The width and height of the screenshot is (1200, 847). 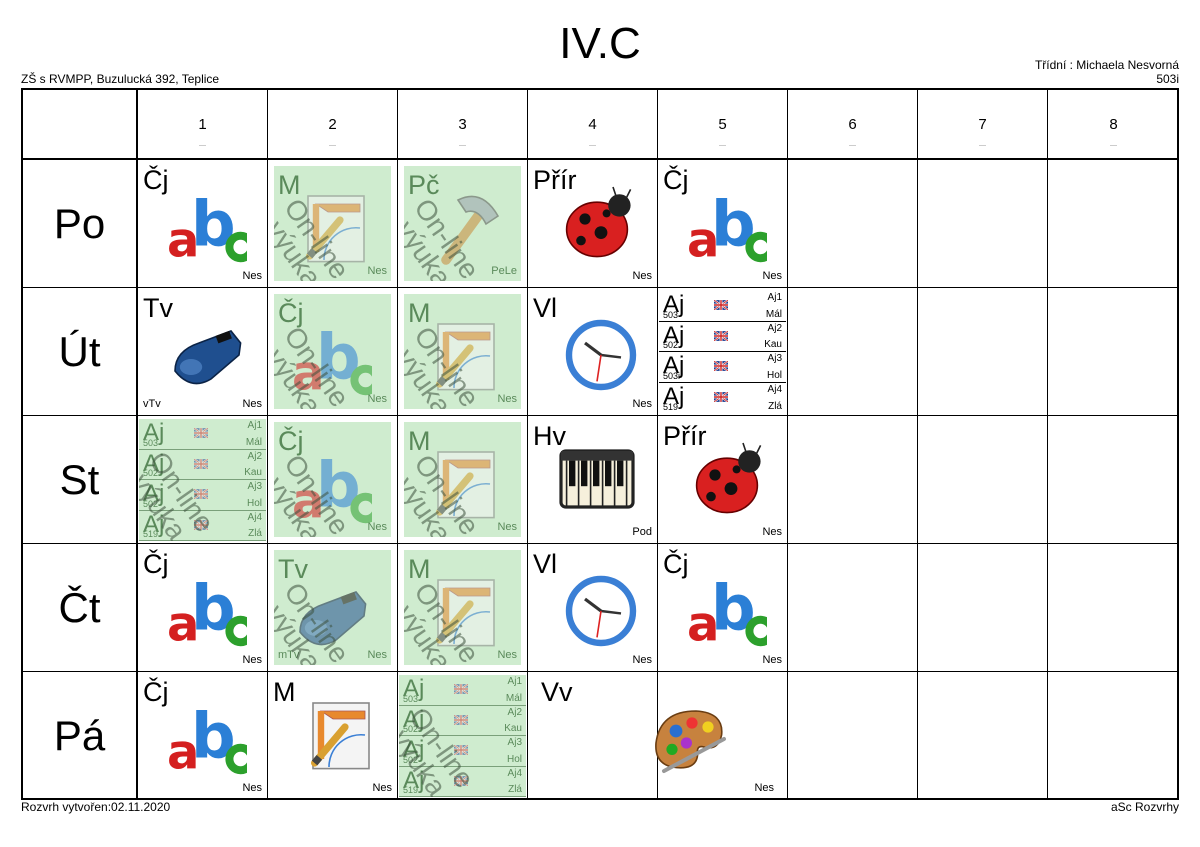 I want to click on lesson-pa1: a b Čj Nes, so click(x=202, y=735).